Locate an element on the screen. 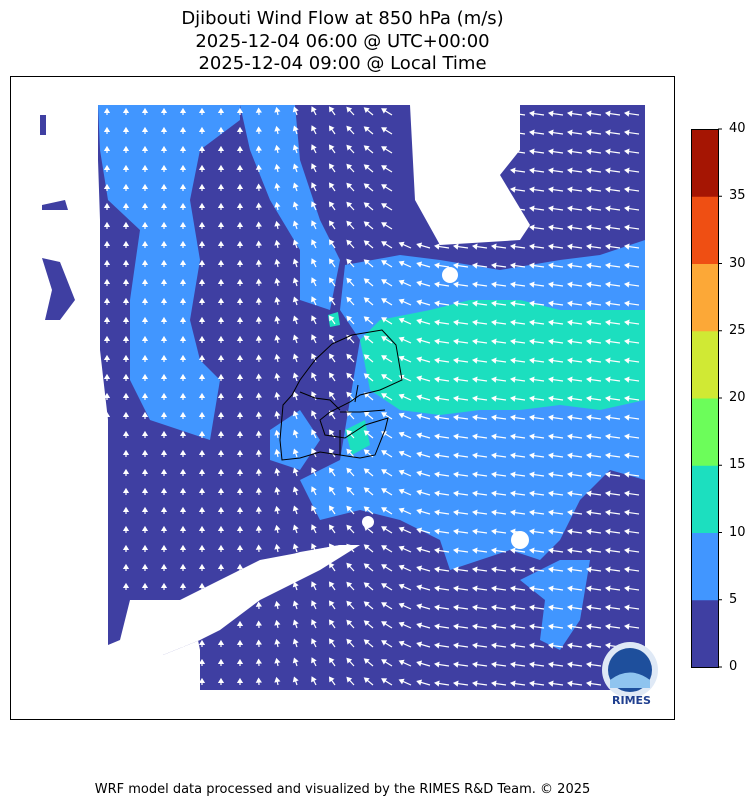  colorbar-tick-label: 35 is located at coordinates (737, 196).